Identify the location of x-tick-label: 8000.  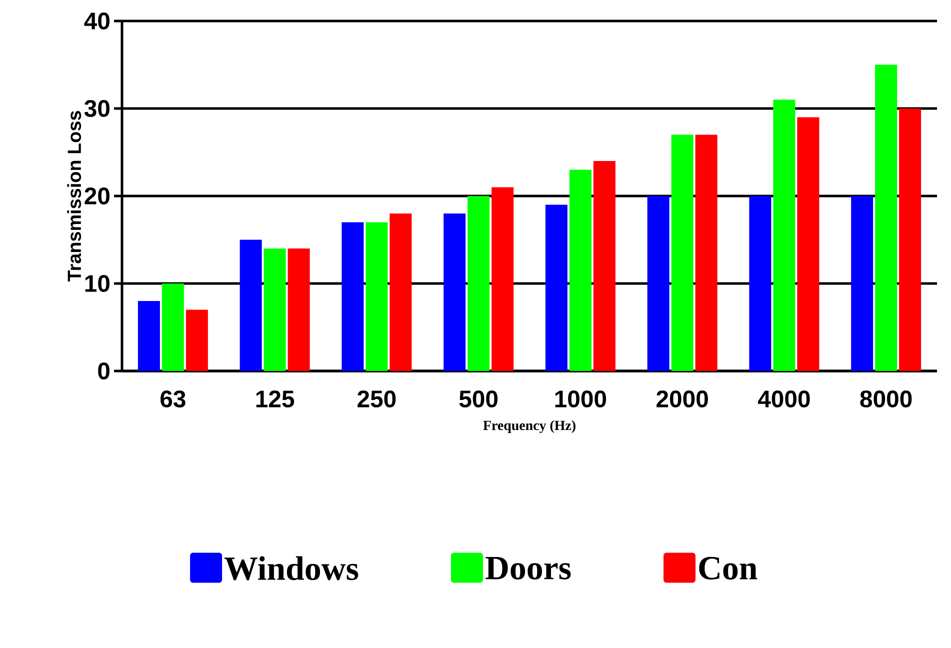
(886, 399).